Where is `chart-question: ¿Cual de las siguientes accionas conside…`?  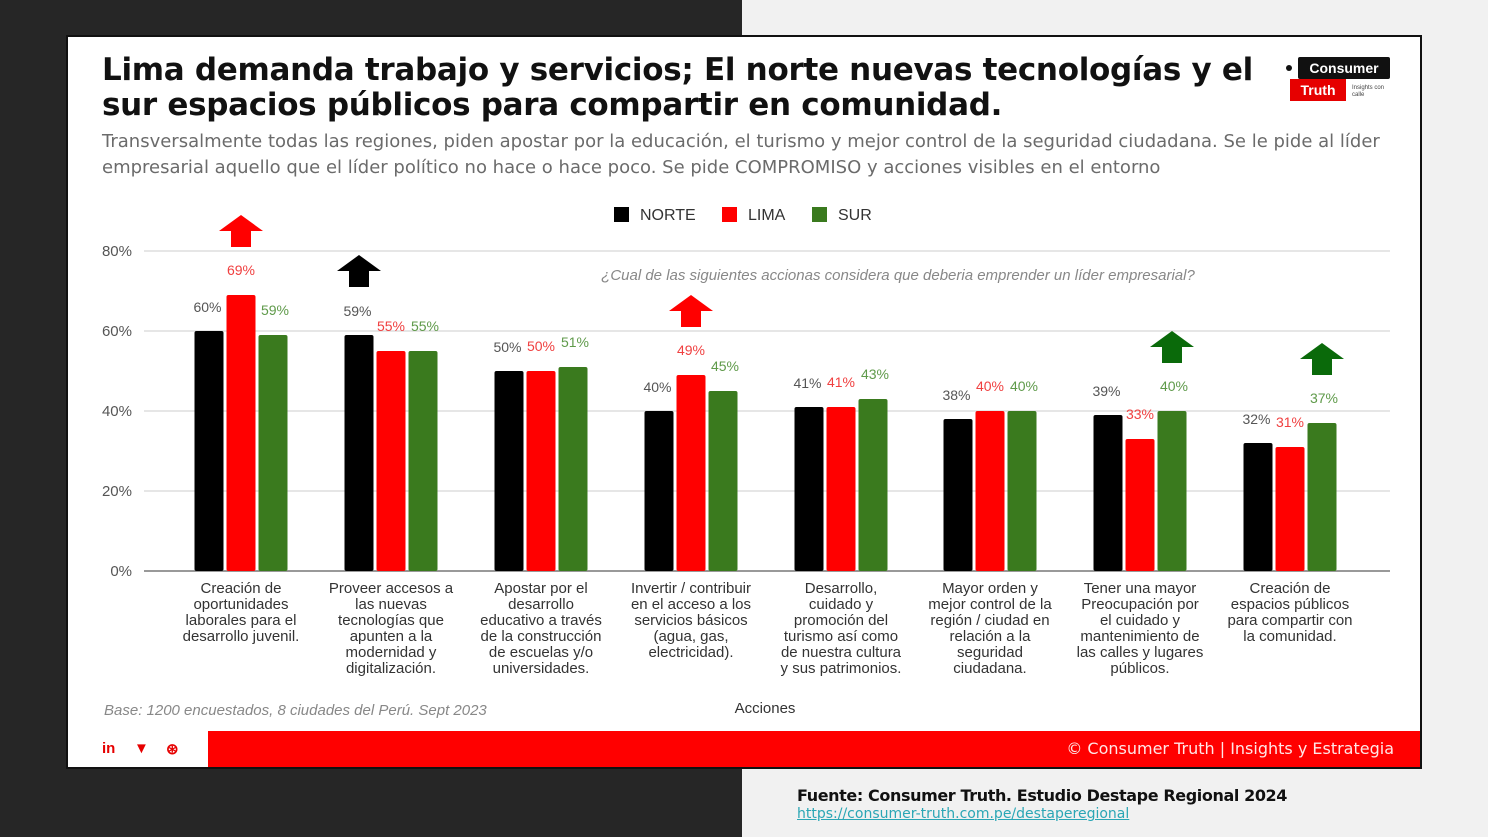 chart-question: ¿Cual de las siguientes accionas conside… is located at coordinates (898, 275).